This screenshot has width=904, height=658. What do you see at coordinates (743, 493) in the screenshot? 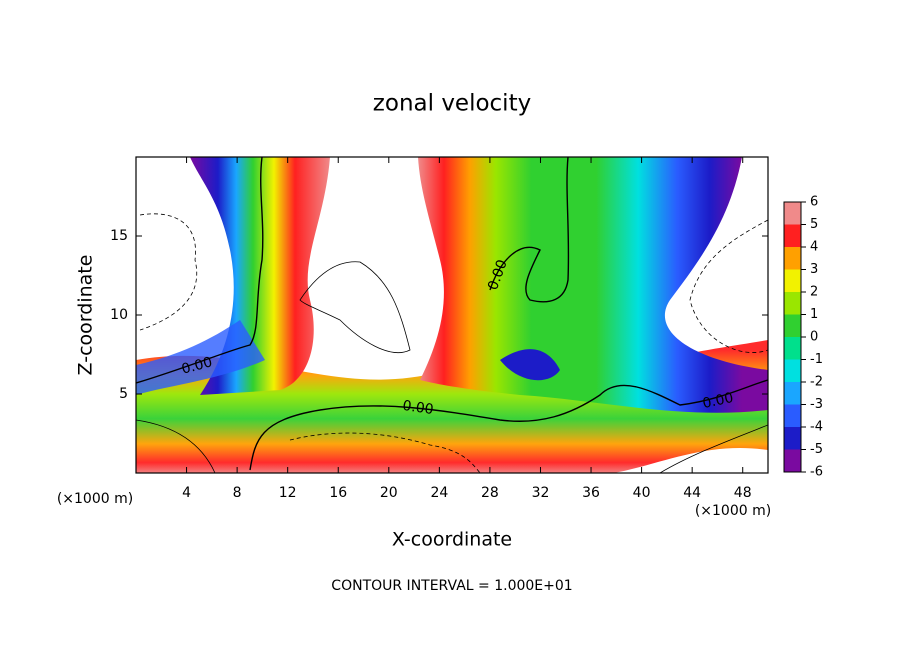
I see `x-tick-label: 48` at bounding box center [743, 493].